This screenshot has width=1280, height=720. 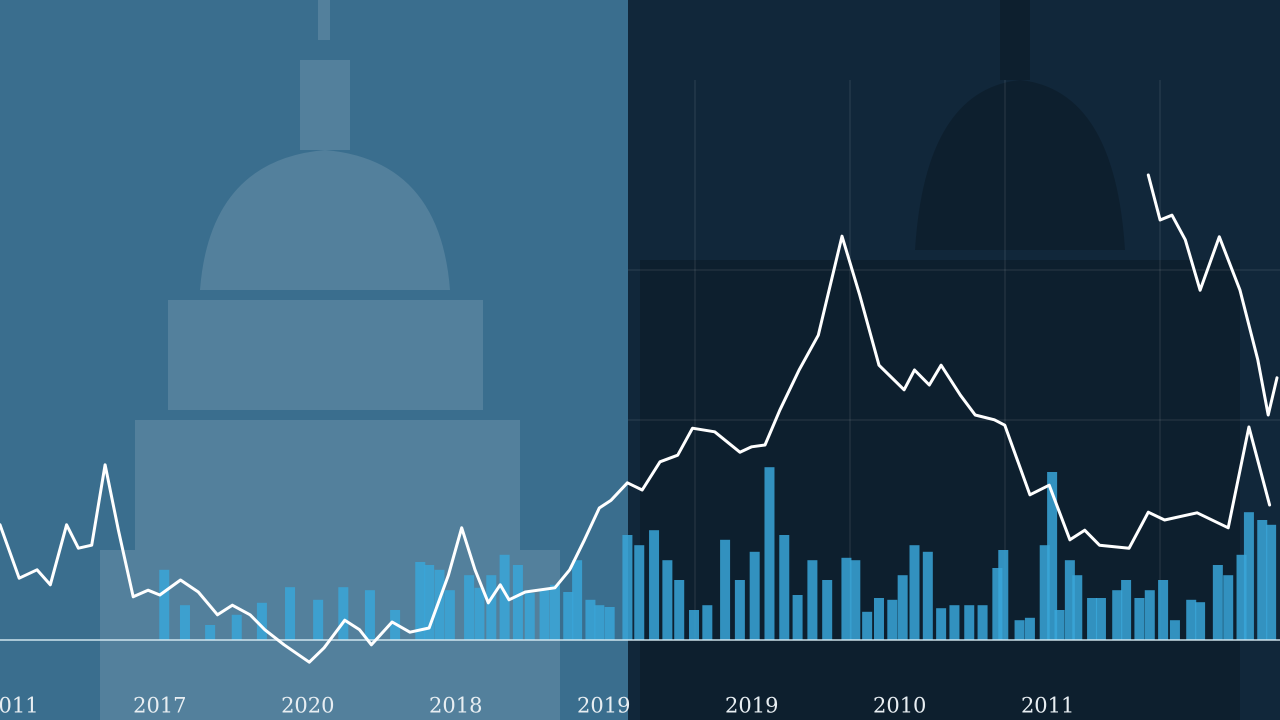 I want to click on line, so click(x=1212, y=295).